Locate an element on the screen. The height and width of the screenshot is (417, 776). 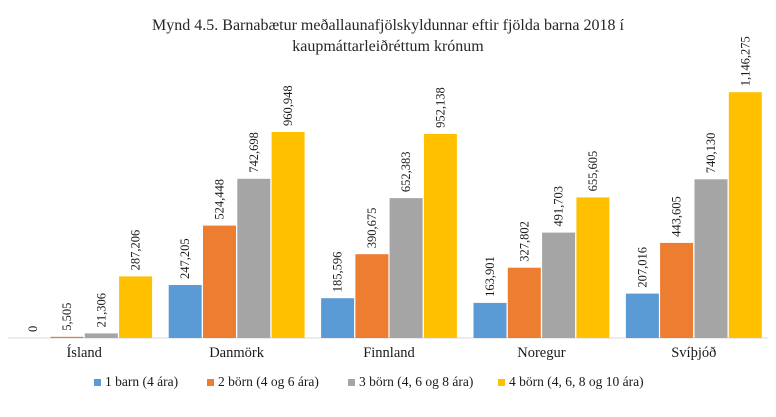
data-label-danmörk-series-2: 524,448 is located at coordinates (220, 199).